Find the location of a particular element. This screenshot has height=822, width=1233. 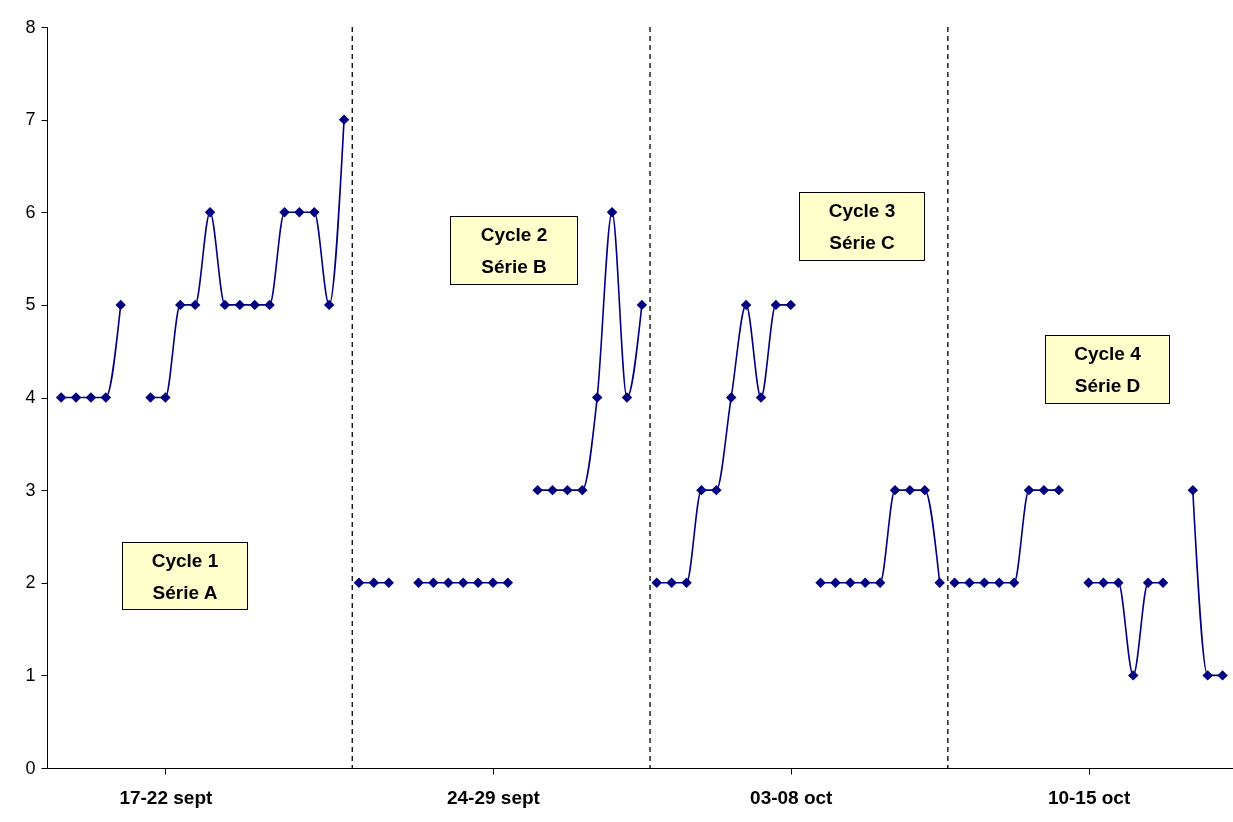

text-box: Cycle 4 Série D is located at coordinates (1107, 369).